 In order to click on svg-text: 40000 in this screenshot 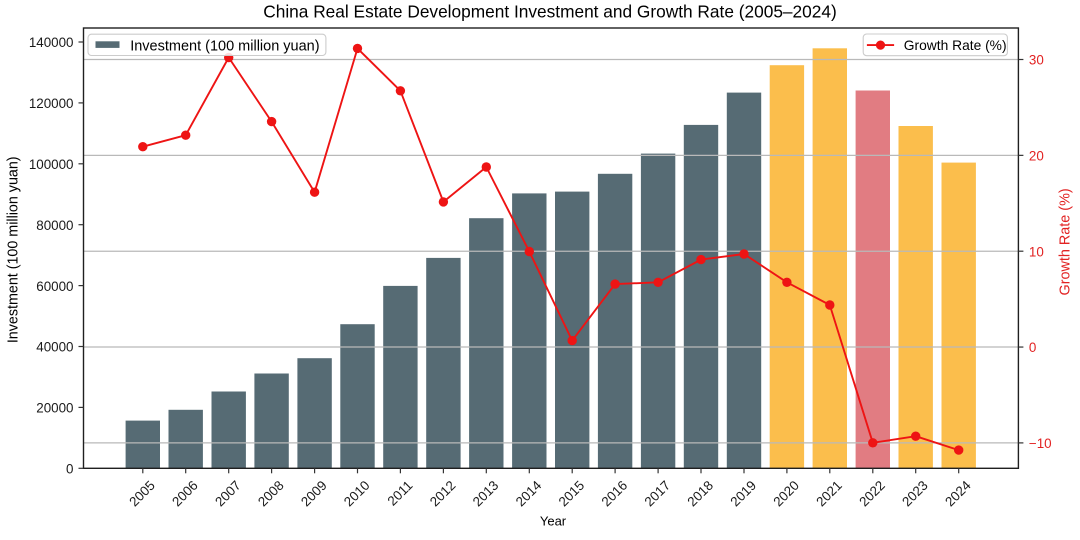, I will do `click(54, 347)`.